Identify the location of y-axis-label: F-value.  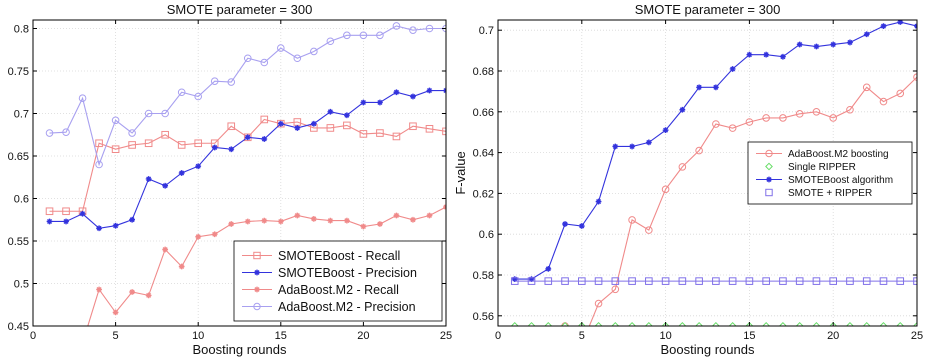
(460, 172).